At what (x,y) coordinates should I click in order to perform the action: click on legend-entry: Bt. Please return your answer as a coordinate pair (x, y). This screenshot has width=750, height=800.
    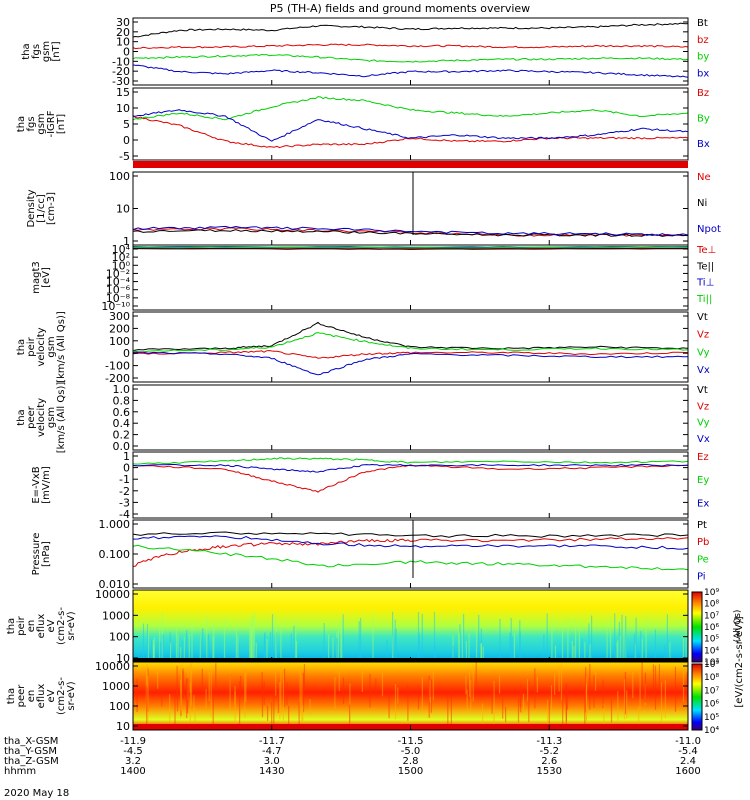
    Looking at the image, I should click on (702, 23).